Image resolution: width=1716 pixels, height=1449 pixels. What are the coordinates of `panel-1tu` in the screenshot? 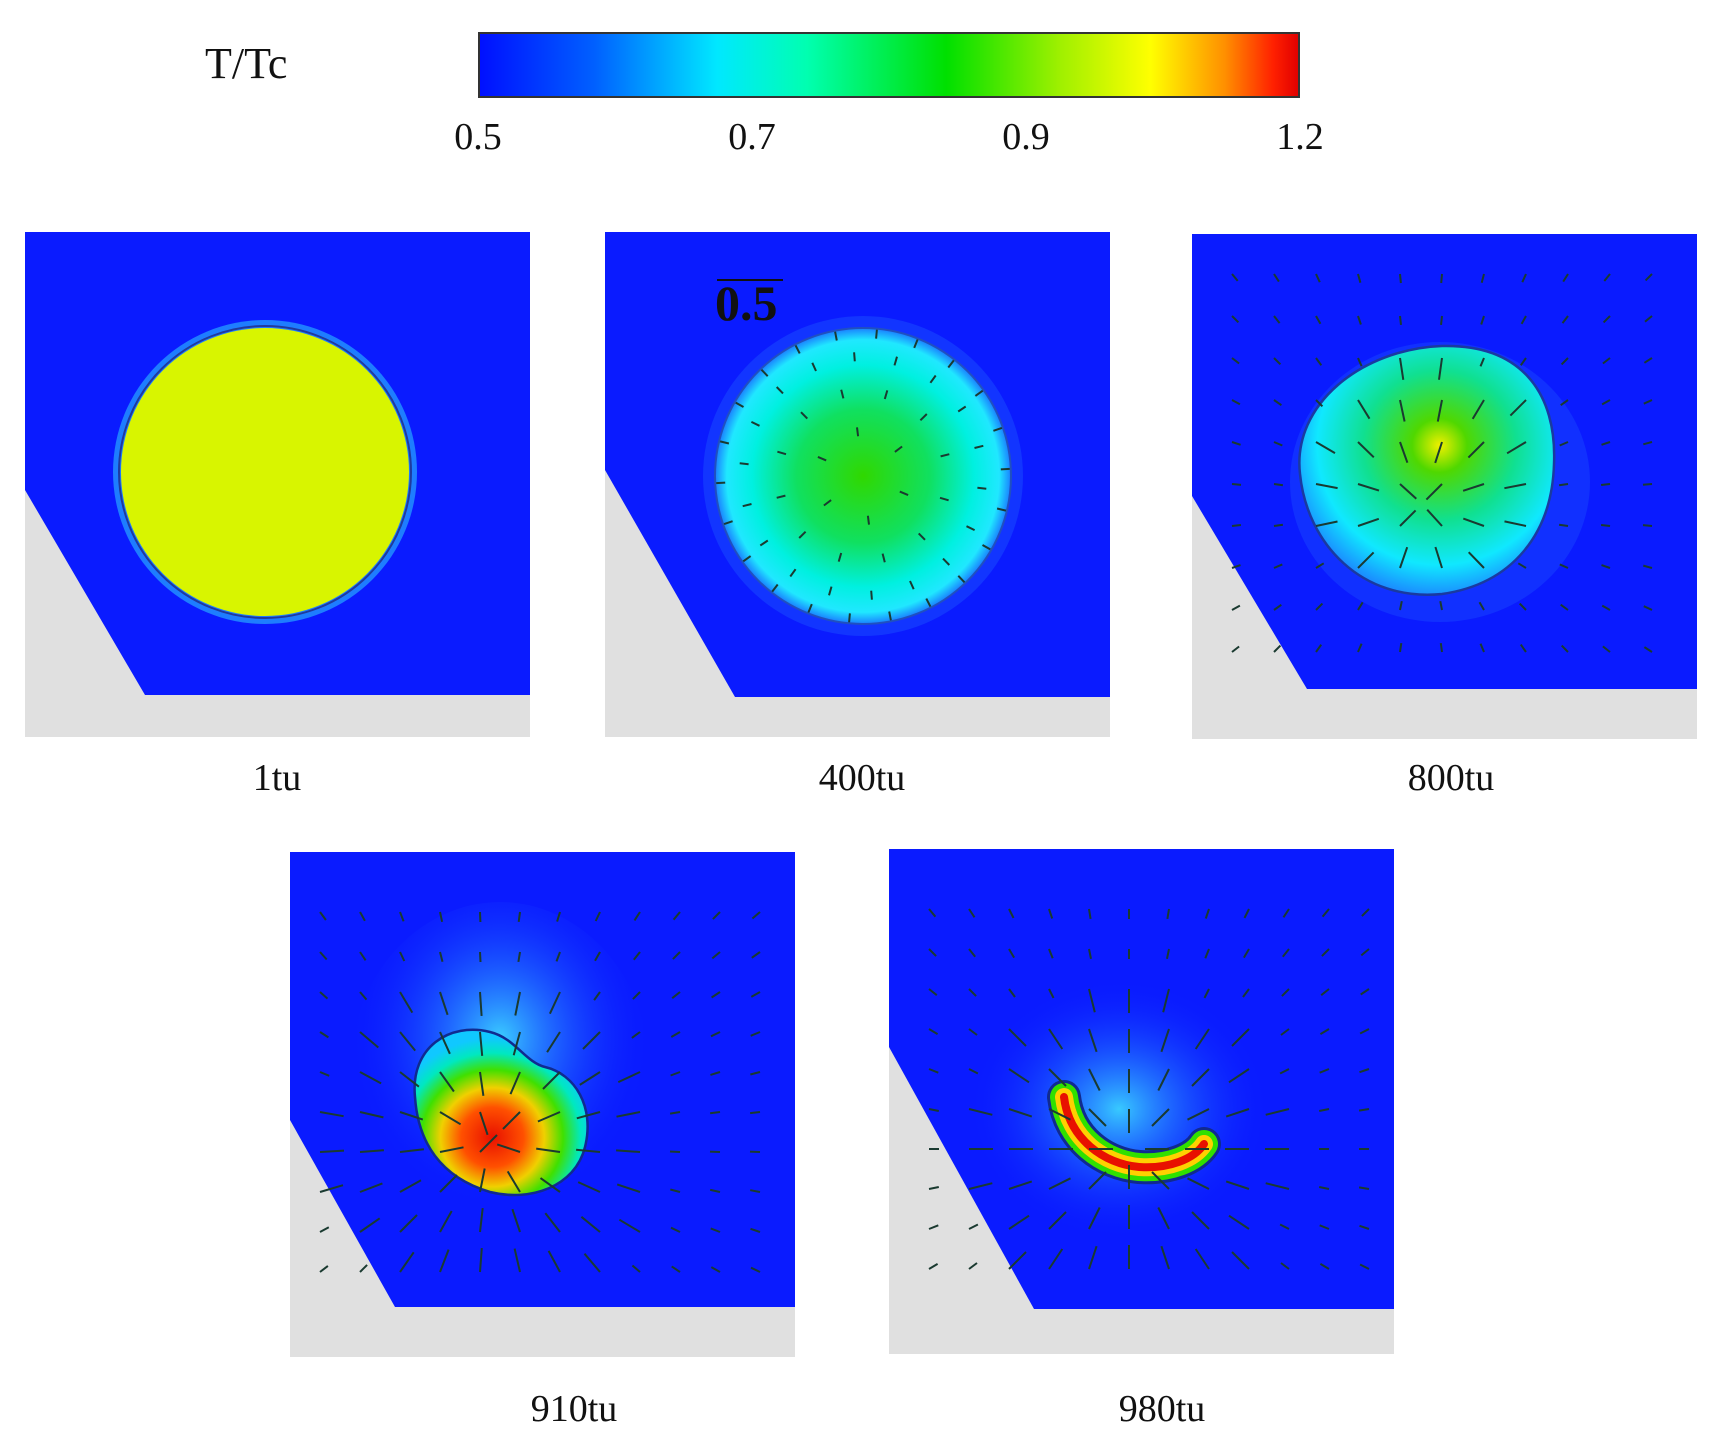 It's located at (277, 484).